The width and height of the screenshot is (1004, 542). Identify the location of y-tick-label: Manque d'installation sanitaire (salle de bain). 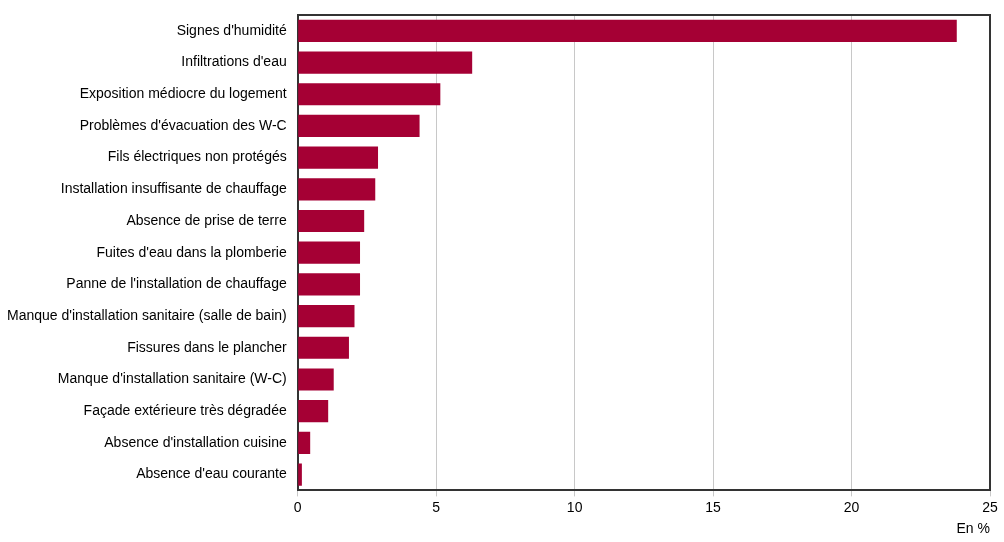
(146, 314).